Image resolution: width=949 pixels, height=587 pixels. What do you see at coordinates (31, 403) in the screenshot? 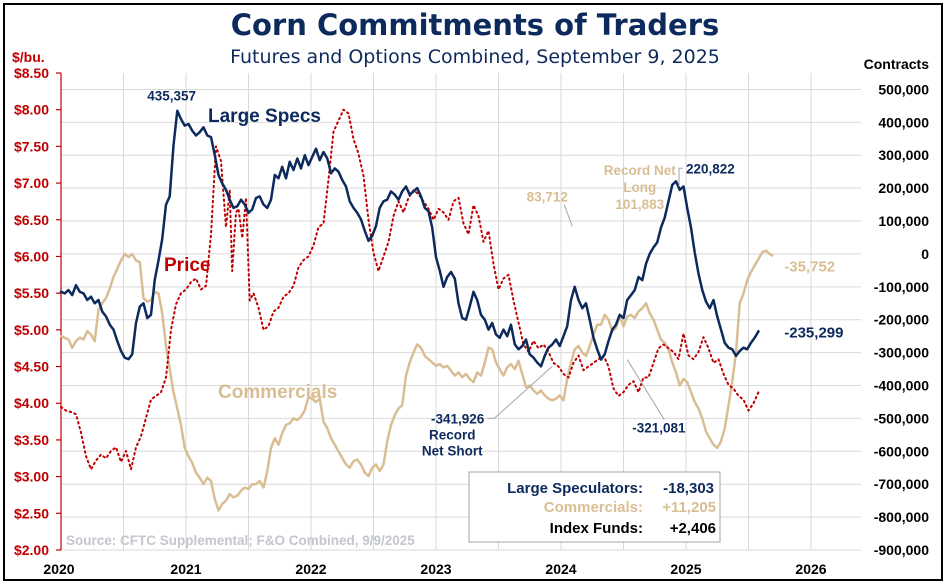
I see `left-tick-label: $4.00` at bounding box center [31, 403].